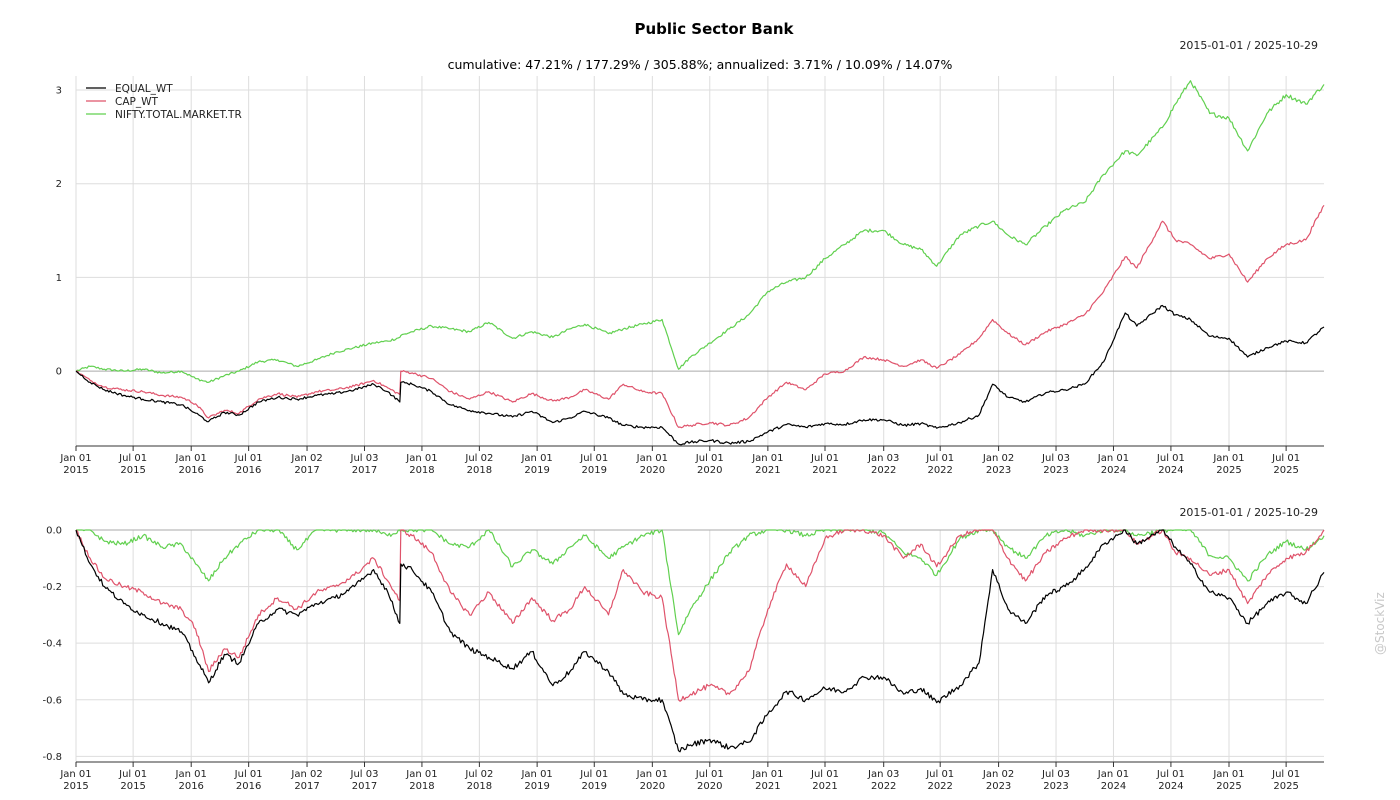 This screenshot has height=800, width=1400. I want to click on top-panel-date-range: 2015-01-01 / 2025-10-29, so click(1248, 45).